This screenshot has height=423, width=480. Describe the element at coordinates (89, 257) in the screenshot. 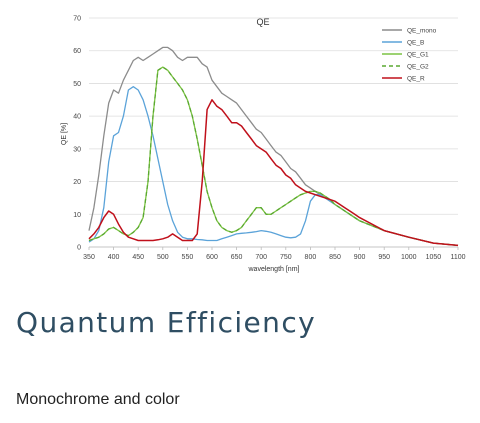

I see `x-tick-label: 350` at that location.